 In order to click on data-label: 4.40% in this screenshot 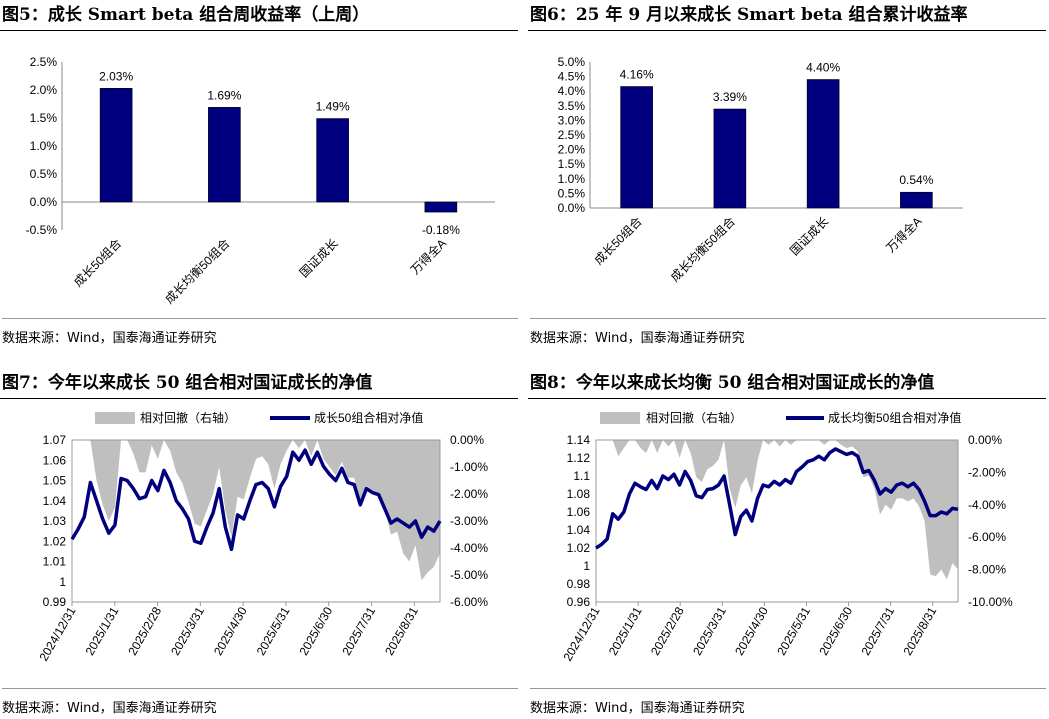, I will do `click(823, 68)`.